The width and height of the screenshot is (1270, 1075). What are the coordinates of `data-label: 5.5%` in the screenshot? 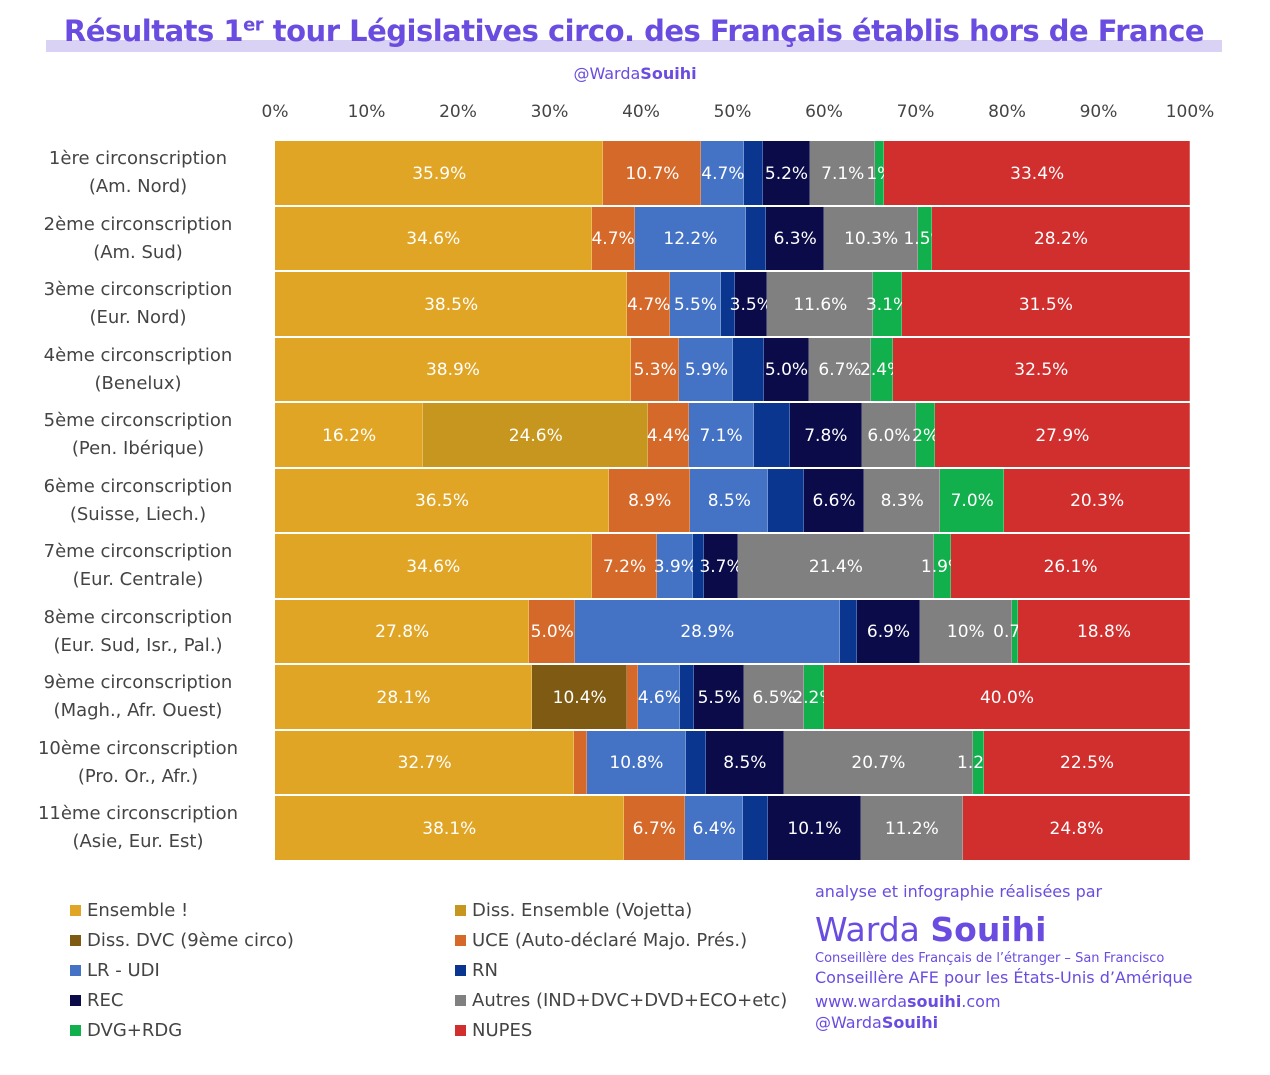 It's located at (695, 304).